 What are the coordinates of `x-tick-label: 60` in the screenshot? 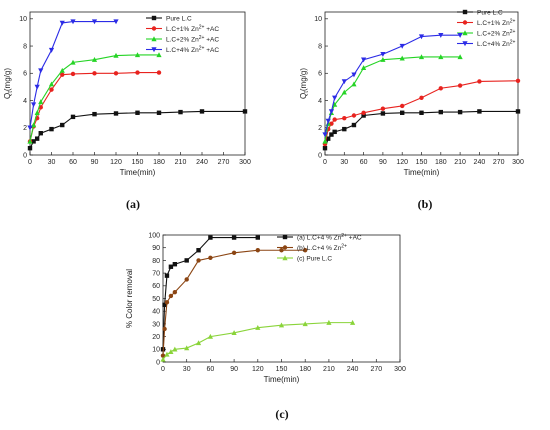 It's located at (364, 162).